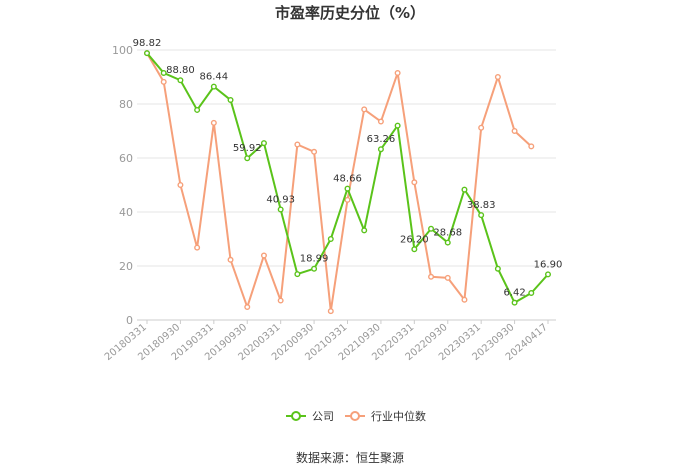 Image resolution: width=700 pixels, height=474 pixels. What do you see at coordinates (147, 43) in the screenshot?
I see `data-label: 98.82` at bounding box center [147, 43].